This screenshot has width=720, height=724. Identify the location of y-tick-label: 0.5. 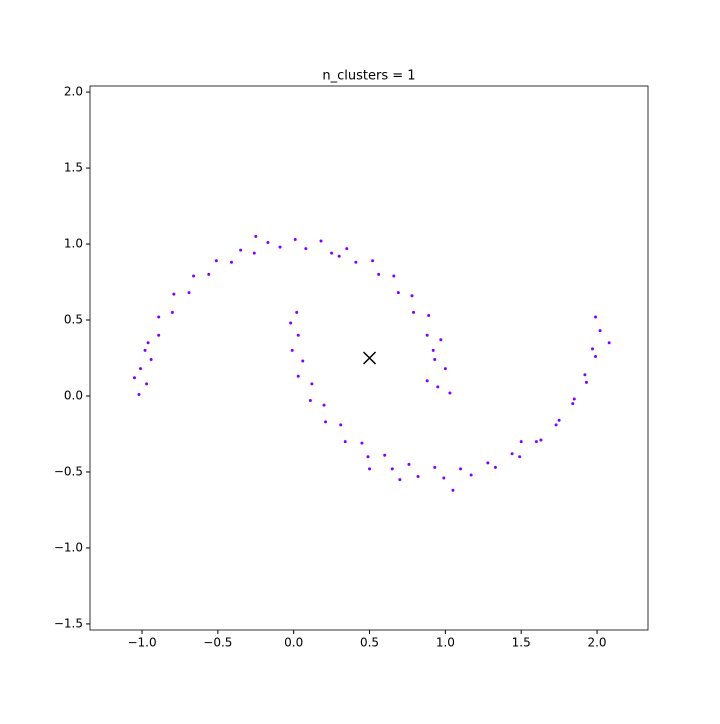
(73, 320).